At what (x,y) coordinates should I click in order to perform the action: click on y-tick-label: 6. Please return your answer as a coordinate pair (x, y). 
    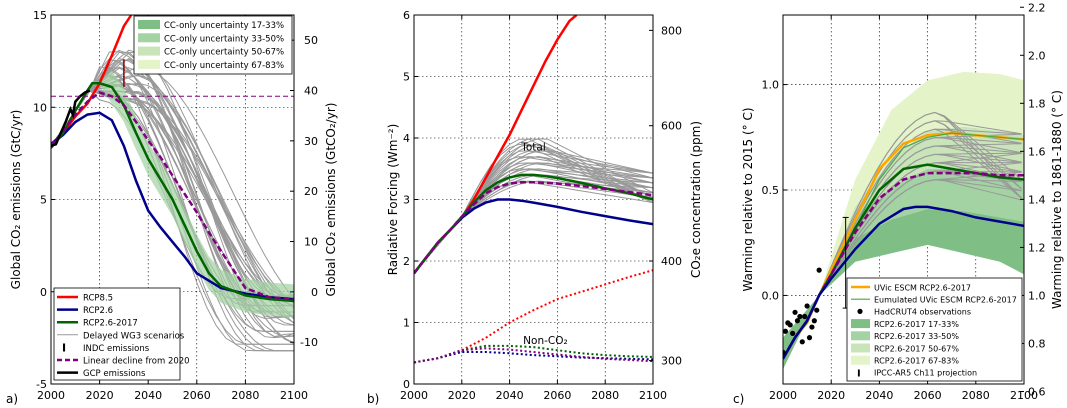
    Looking at the image, I should click on (406, 15).